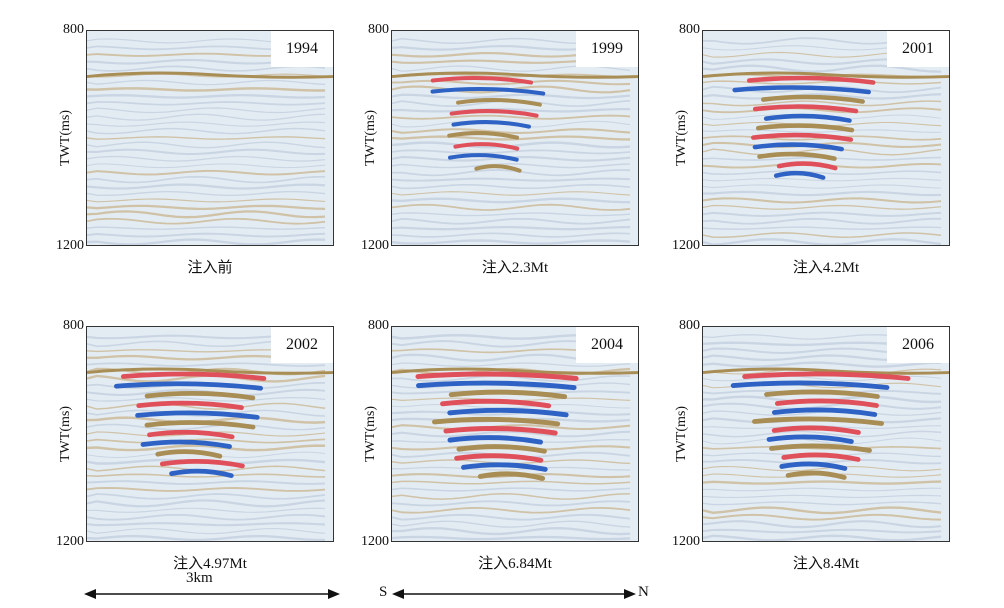  I want to click on panel-caption: 注入2.3Mt, so click(515, 268).